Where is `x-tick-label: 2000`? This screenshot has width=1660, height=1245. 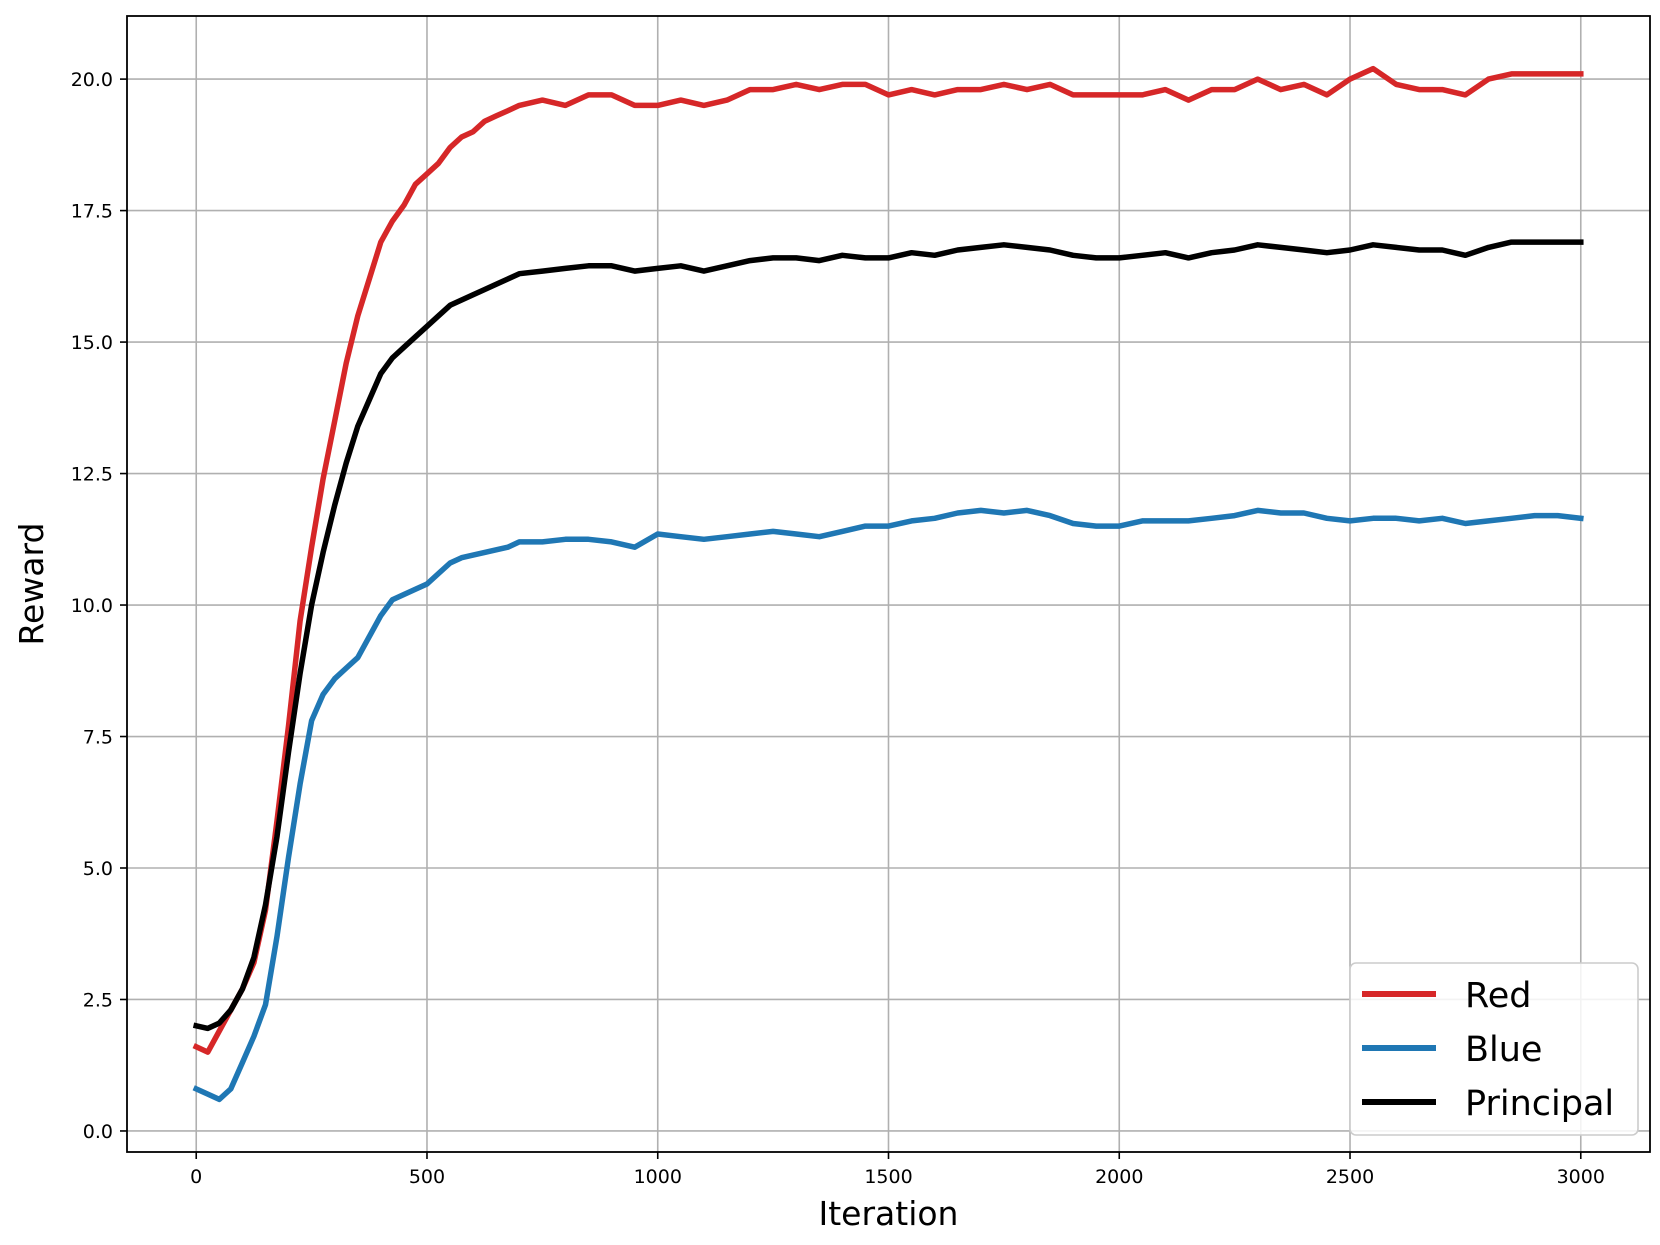 x-tick-label: 2000 is located at coordinates (1119, 1177).